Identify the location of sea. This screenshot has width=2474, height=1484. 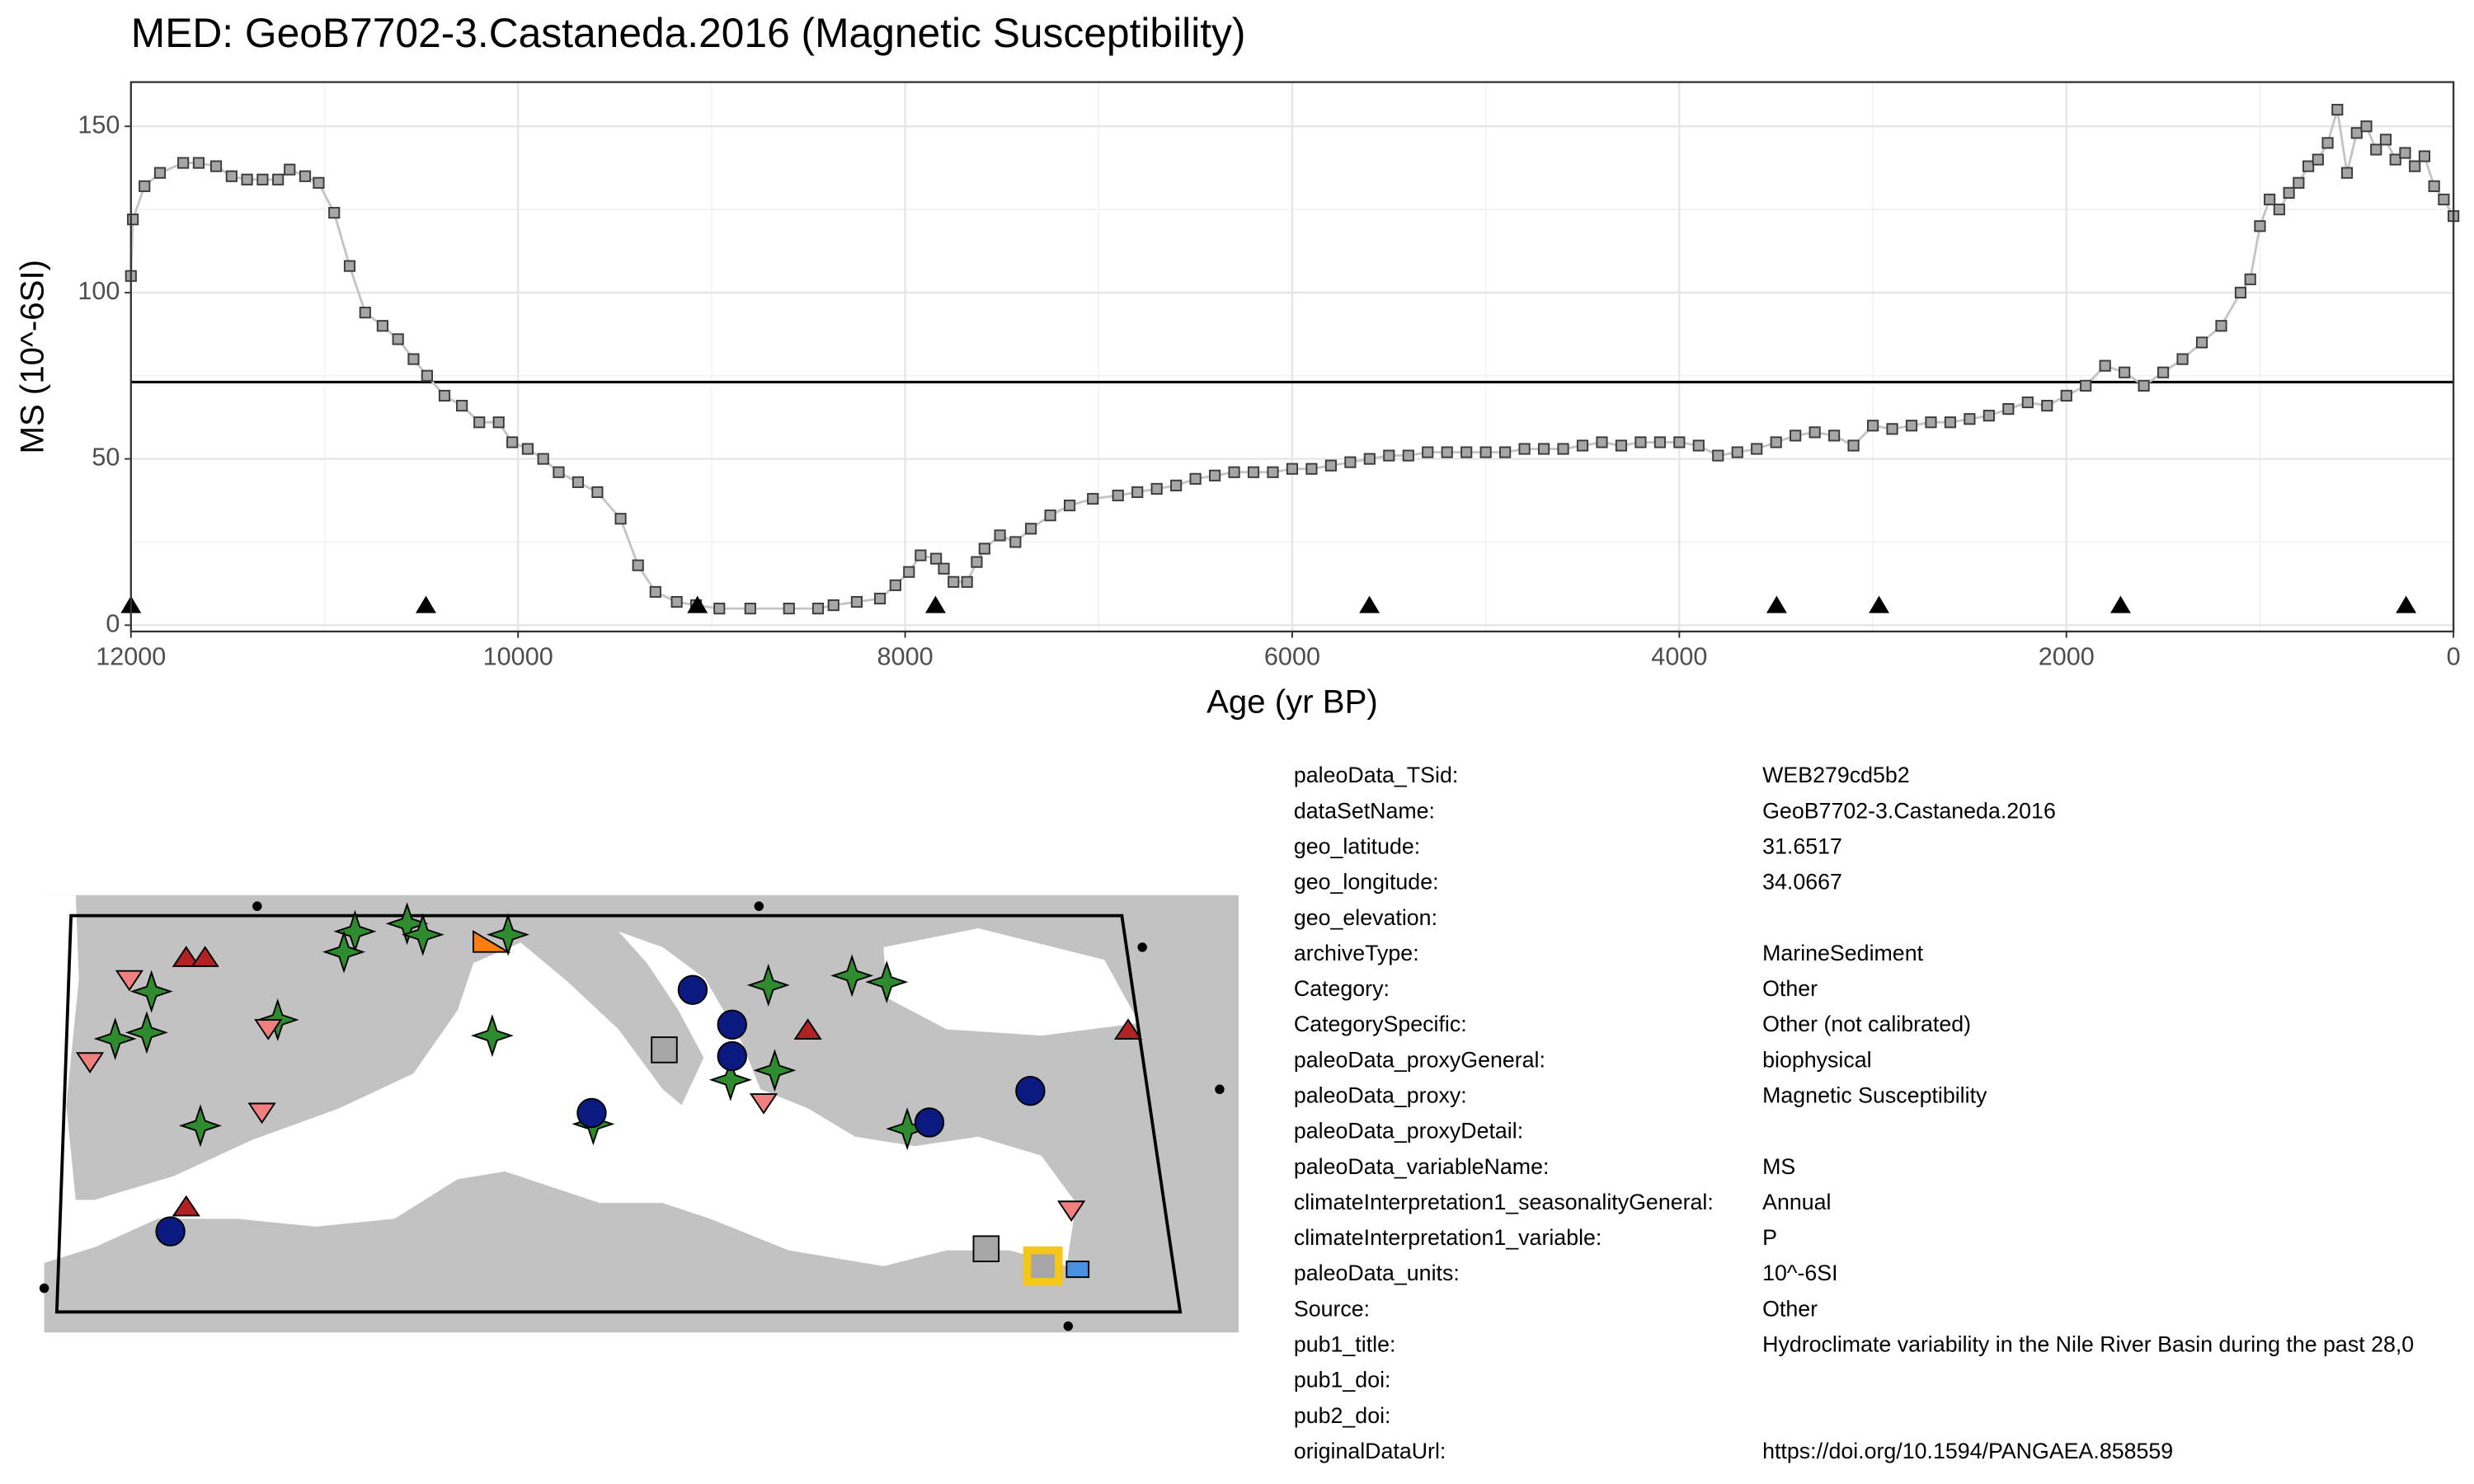
(560, 1080).